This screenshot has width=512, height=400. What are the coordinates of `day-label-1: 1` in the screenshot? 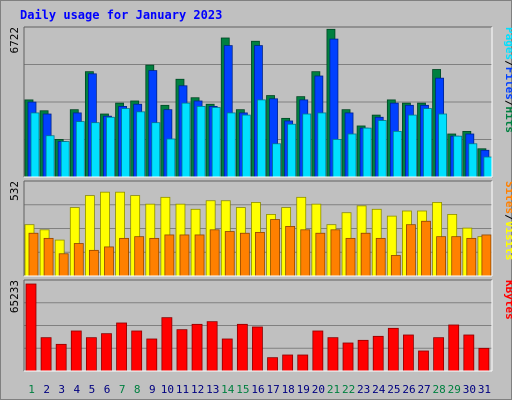 It's located at (31, 389).